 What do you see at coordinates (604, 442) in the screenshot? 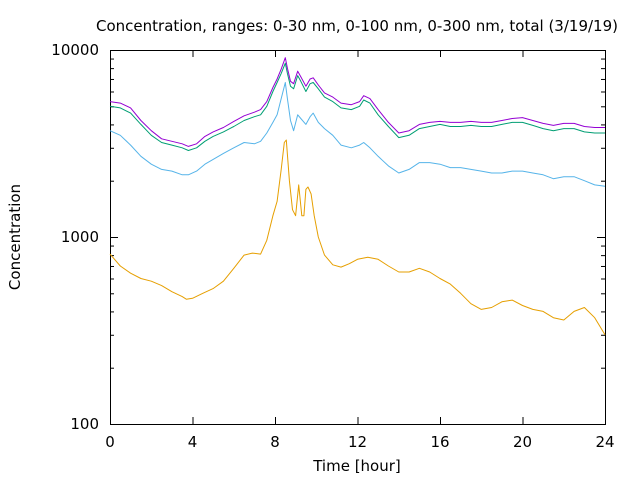
I see `x-tick-label: 24` at bounding box center [604, 442].